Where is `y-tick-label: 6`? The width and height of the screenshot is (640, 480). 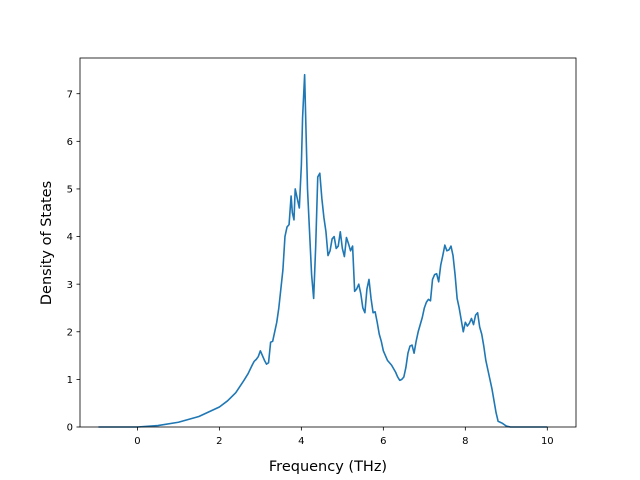
y-tick-label: 6 is located at coordinates (70, 142).